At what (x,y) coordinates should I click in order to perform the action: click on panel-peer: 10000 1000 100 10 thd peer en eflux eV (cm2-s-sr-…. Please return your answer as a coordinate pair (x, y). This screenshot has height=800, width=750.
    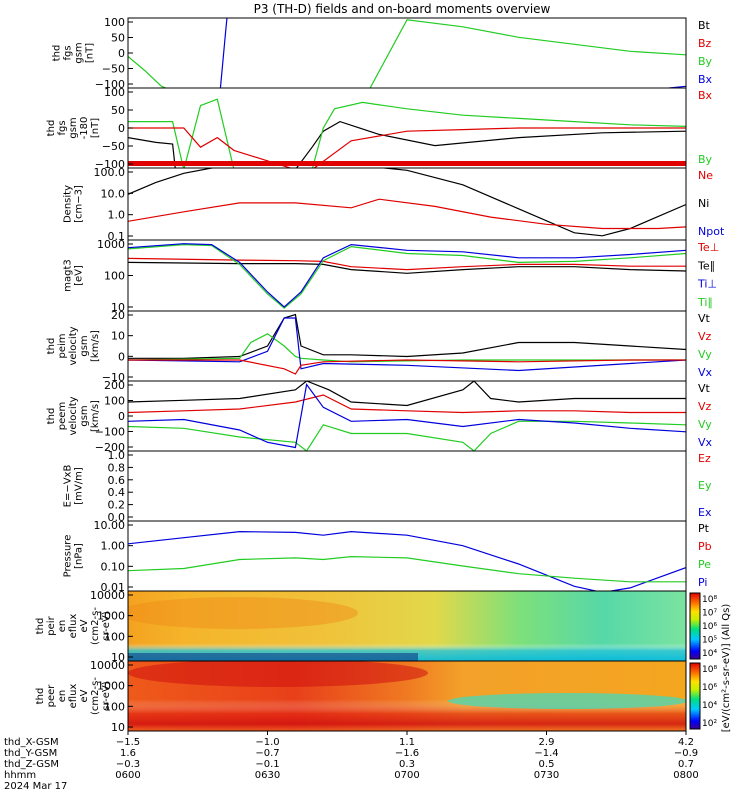
    Looking at the image, I should click on (361, 696).